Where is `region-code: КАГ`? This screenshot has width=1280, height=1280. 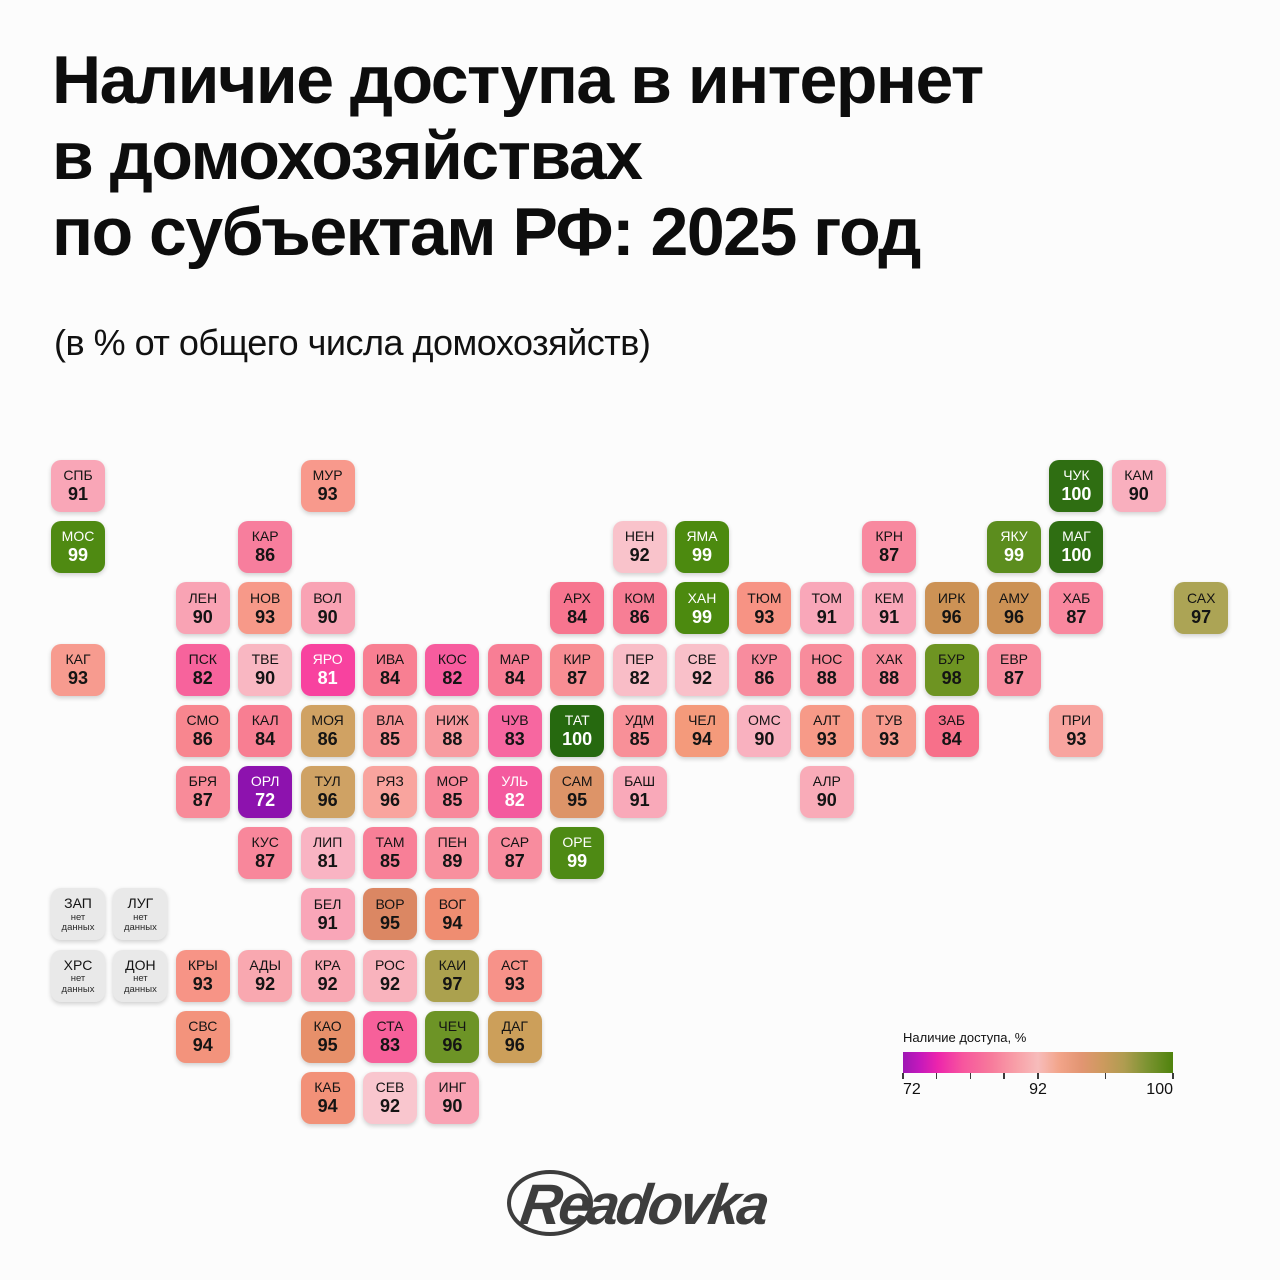
region-code: КАГ is located at coordinates (78, 658).